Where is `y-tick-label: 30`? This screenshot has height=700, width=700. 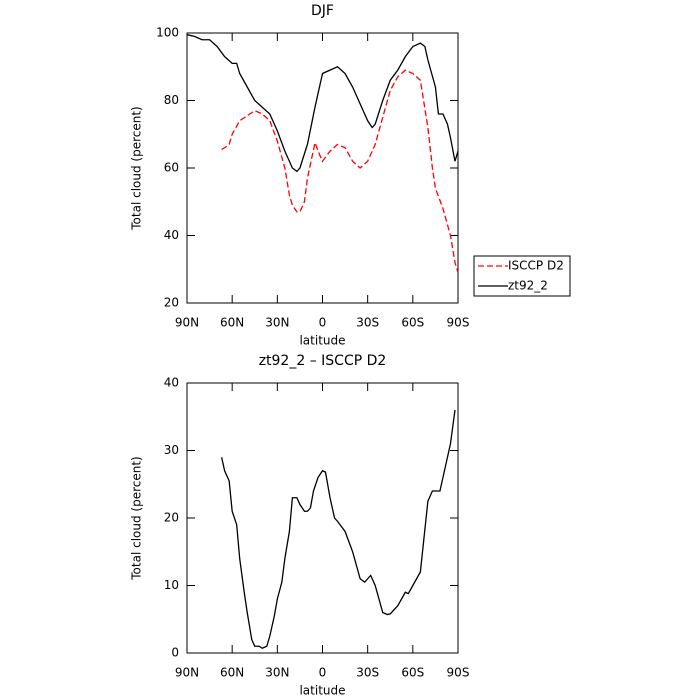
y-tick-label: 30 is located at coordinates (171, 450).